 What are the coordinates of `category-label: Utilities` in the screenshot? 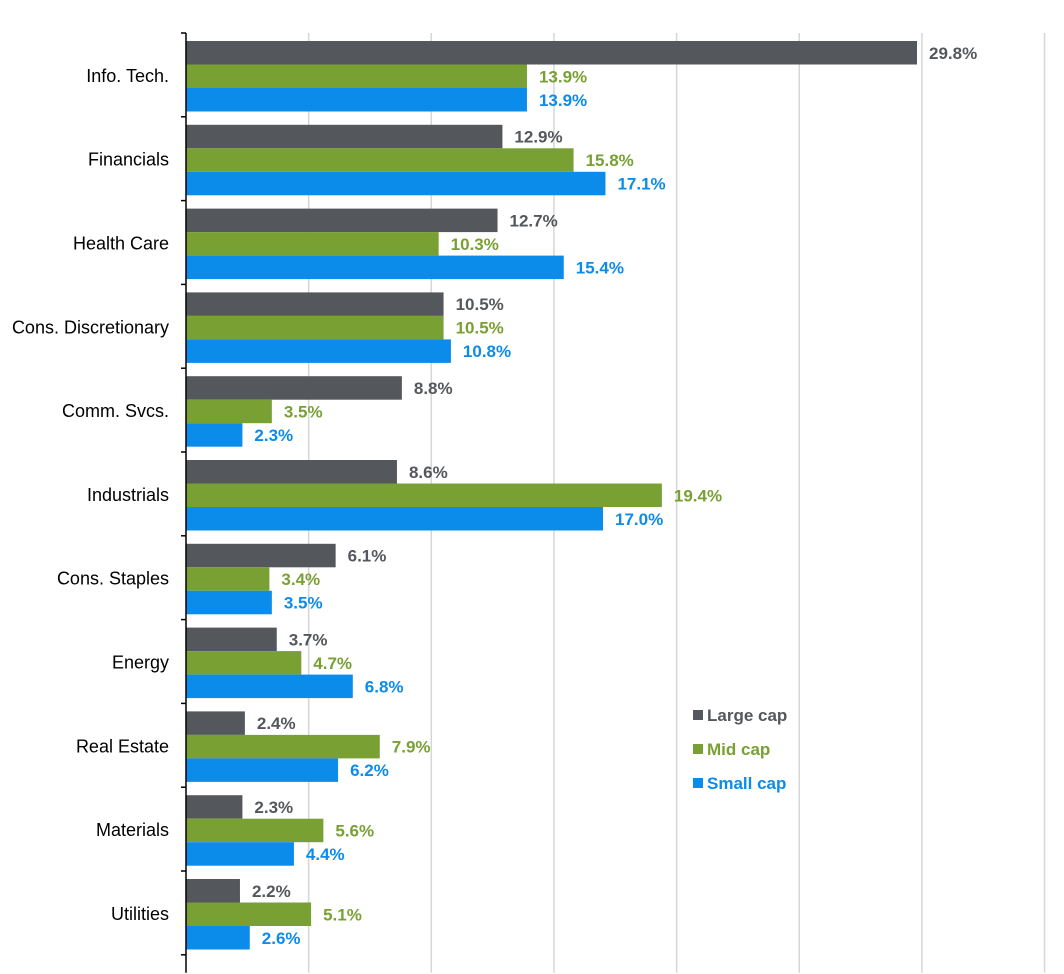 It's located at (140, 914).